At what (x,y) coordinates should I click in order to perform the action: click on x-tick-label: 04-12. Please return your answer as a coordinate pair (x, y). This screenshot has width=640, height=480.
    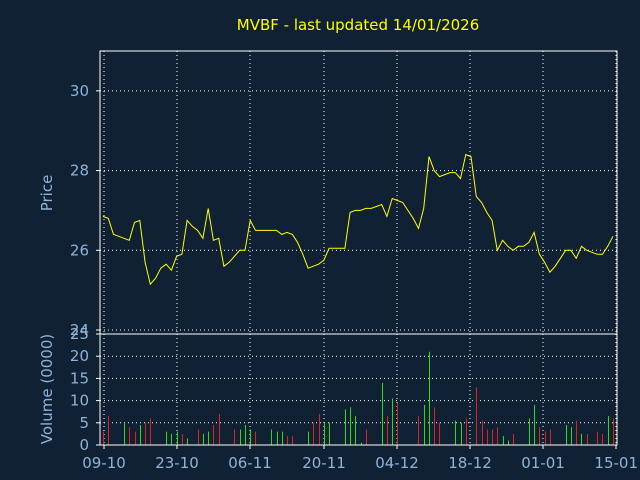
    Looking at the image, I should click on (397, 463).